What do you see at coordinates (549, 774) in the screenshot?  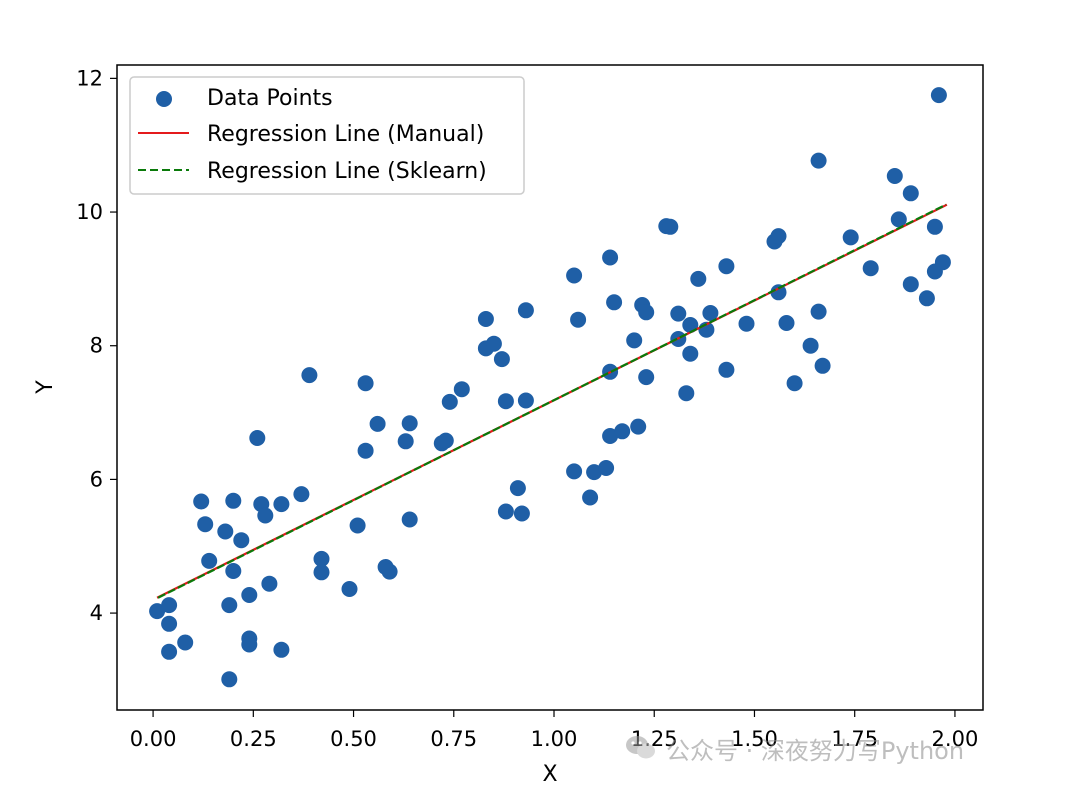 I see `x-axis-label: X` at bounding box center [549, 774].